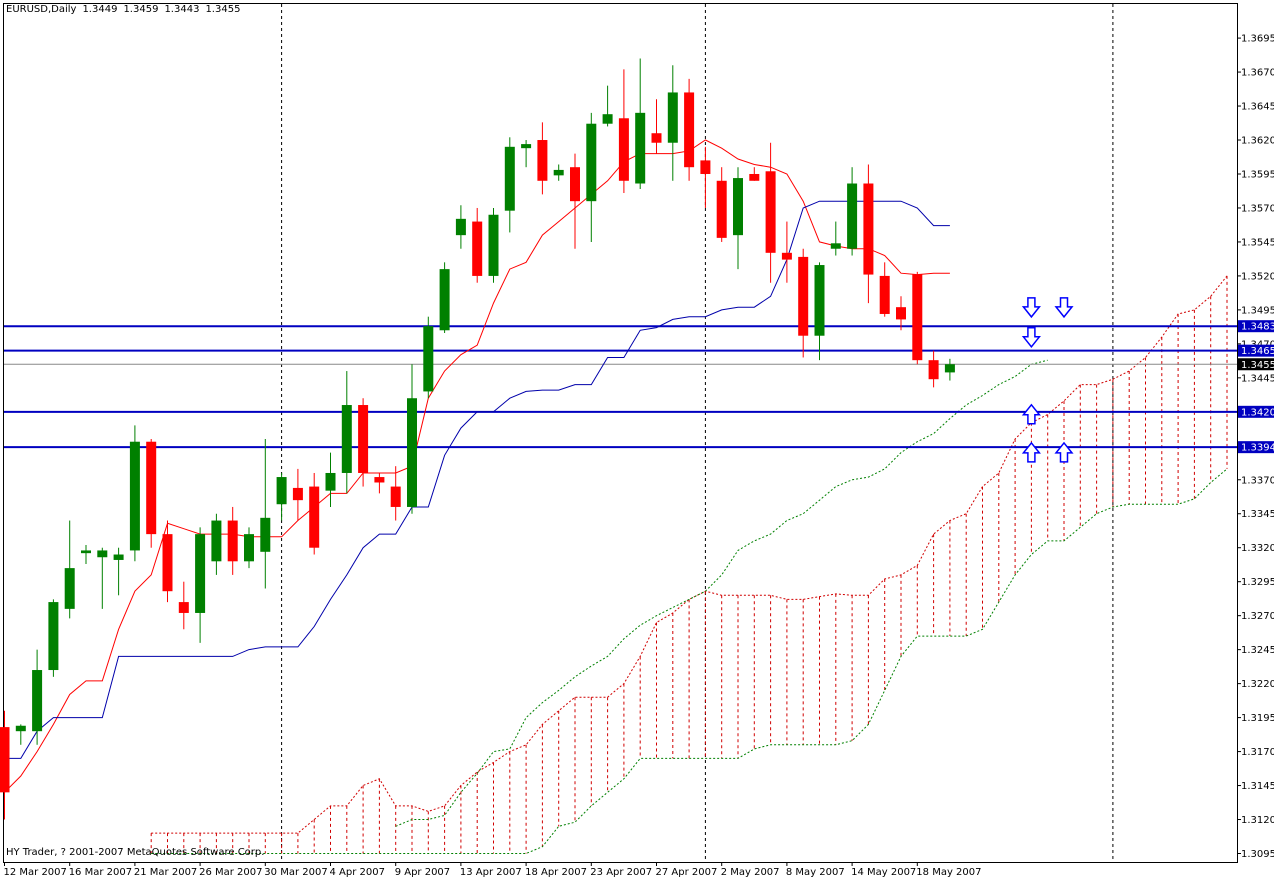 This screenshot has width=1274, height=878. What do you see at coordinates (230, 872) in the screenshot?
I see `x-tick-label: 26 Mar 2007` at bounding box center [230, 872].